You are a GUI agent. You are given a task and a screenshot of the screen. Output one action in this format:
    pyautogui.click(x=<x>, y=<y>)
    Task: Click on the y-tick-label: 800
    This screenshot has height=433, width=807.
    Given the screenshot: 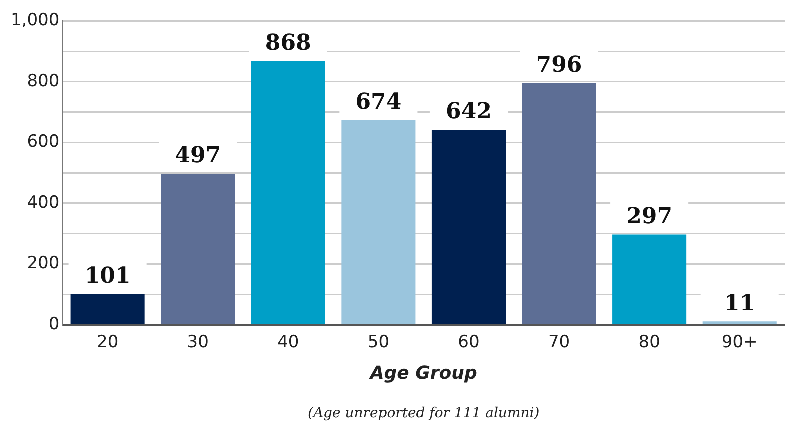 What is the action you would take?
    pyautogui.click(x=43, y=81)
    